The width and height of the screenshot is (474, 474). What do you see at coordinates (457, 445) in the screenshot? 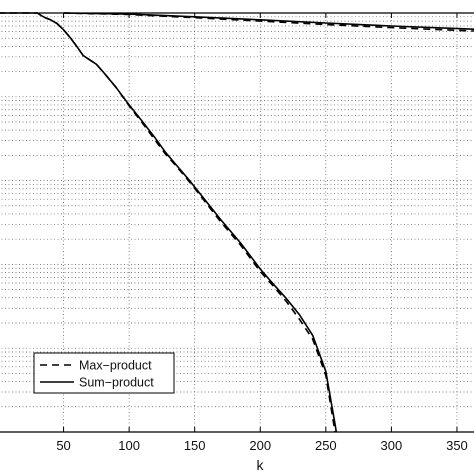
I see `x-tick-label: 350` at bounding box center [457, 445].